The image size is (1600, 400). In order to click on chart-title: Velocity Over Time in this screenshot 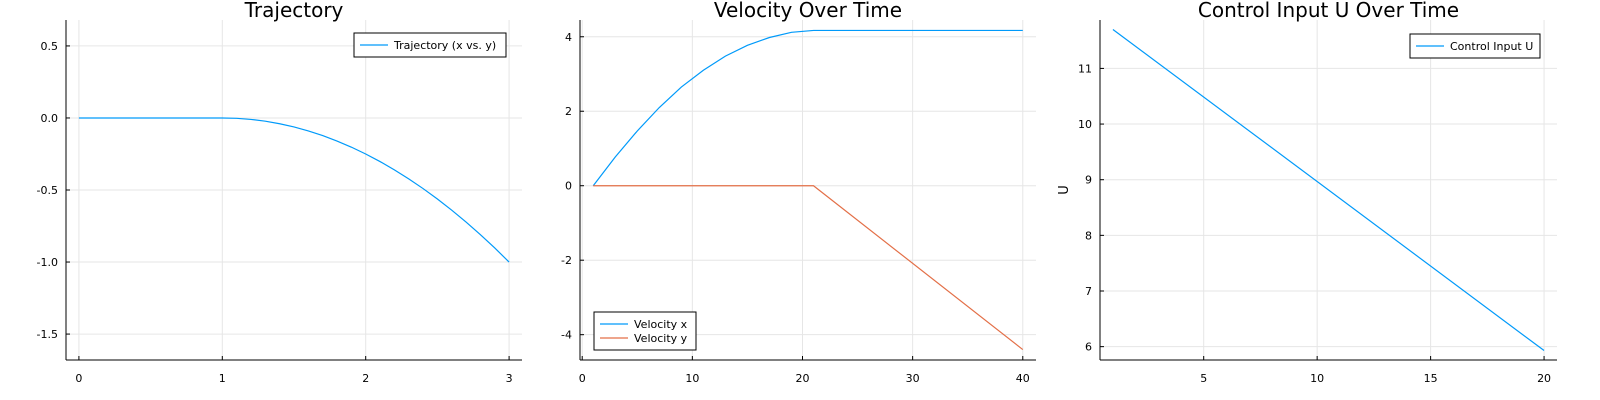, I will do `click(808, 11)`.